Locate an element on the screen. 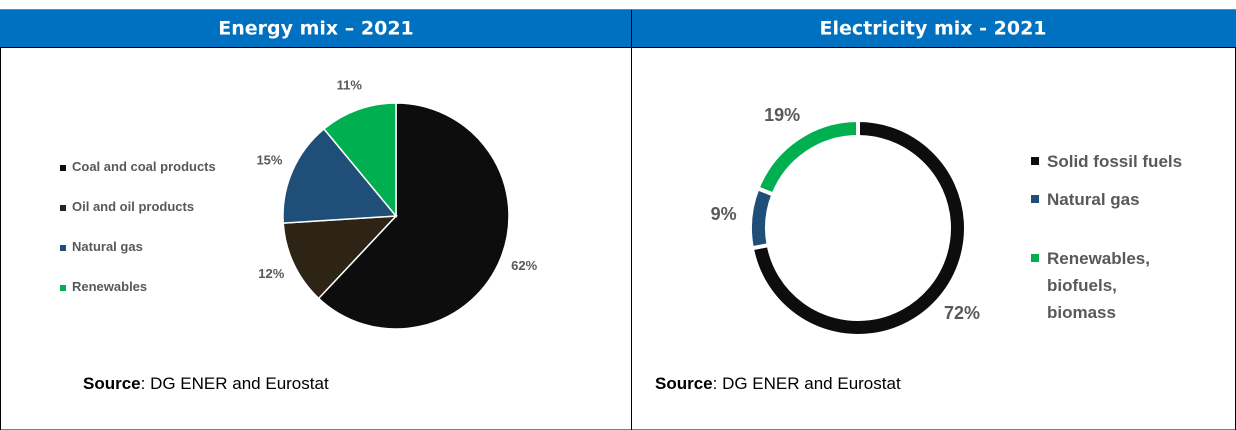  legend-item: Coal and coal products is located at coordinates (160, 167).